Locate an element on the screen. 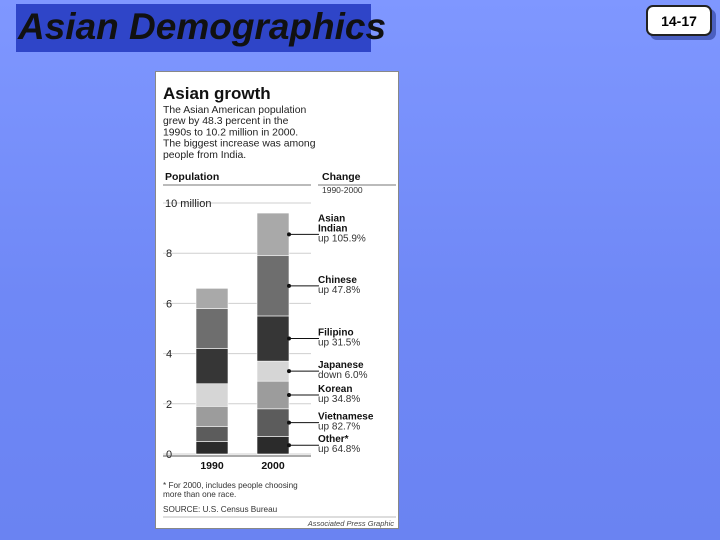 This screenshot has height=540, width=720. chart-subtitle-line: The biggest increase was among is located at coordinates (239, 144).